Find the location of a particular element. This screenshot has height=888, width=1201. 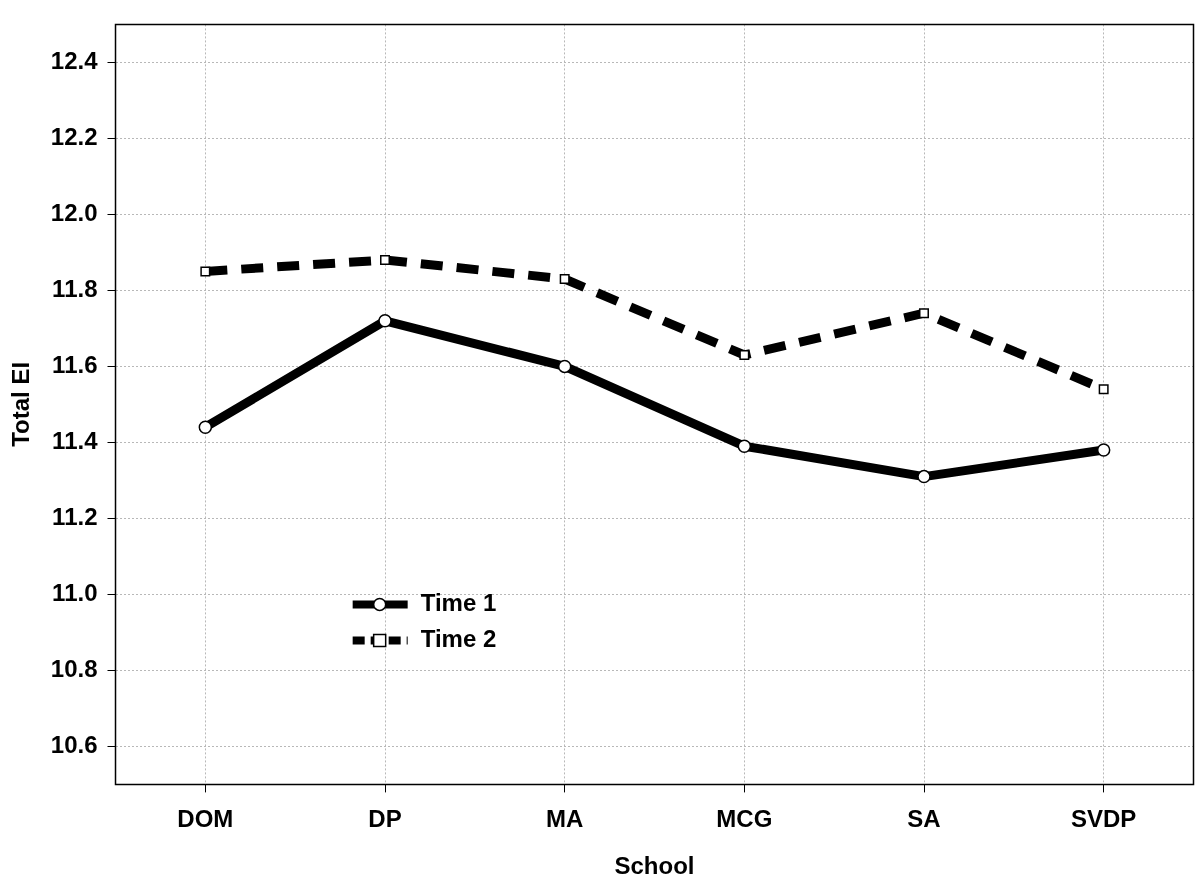

x-tick-label: DP is located at coordinates (385, 819).